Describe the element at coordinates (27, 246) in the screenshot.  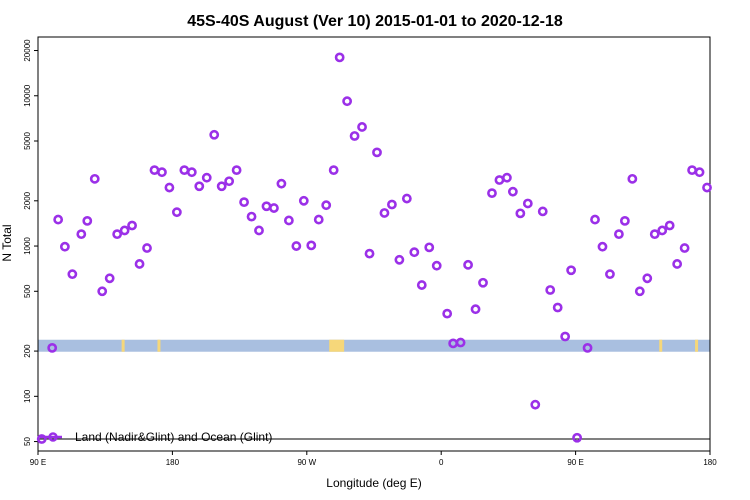
I see `y-tick-label: 1000` at that location.